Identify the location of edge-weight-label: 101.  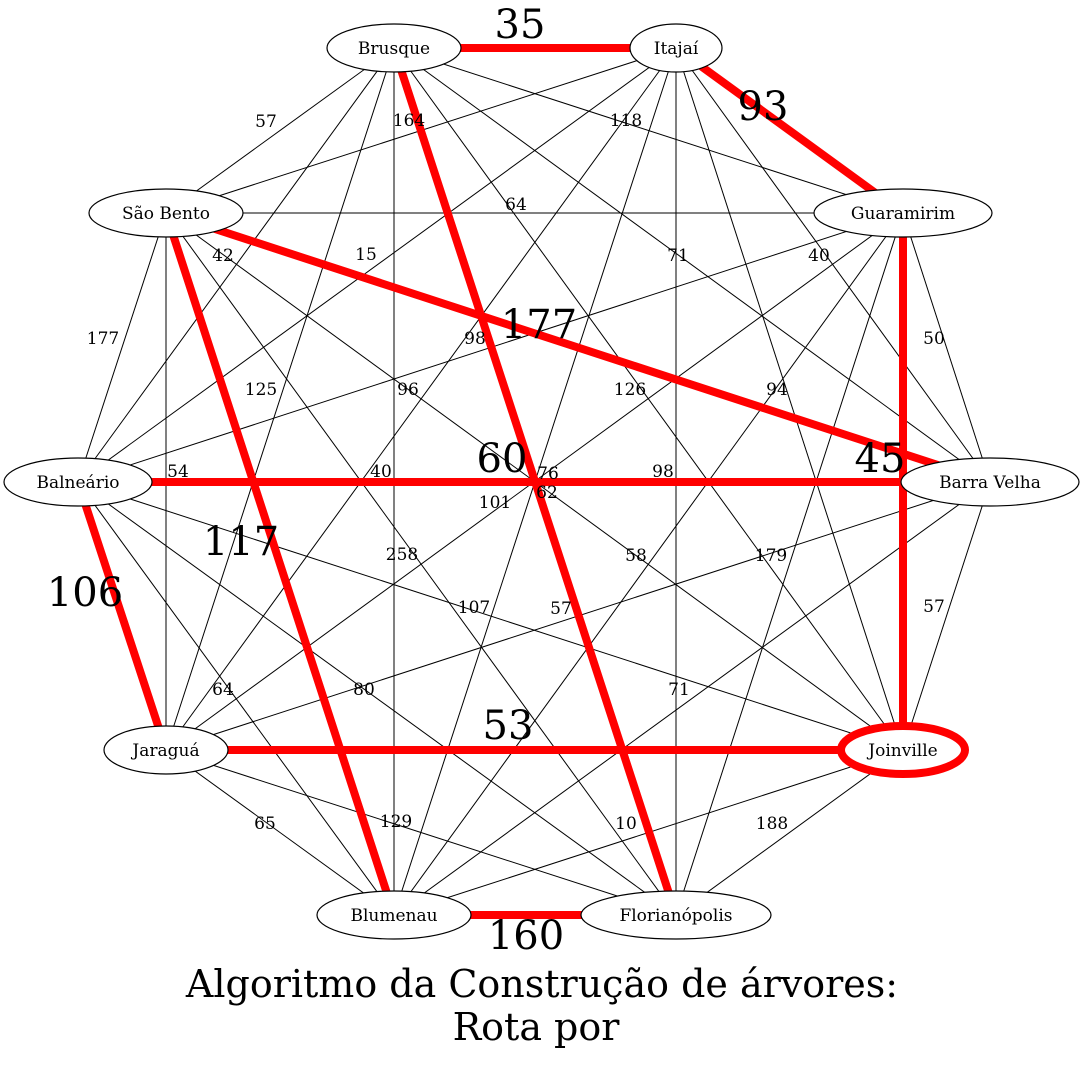
(495, 503).